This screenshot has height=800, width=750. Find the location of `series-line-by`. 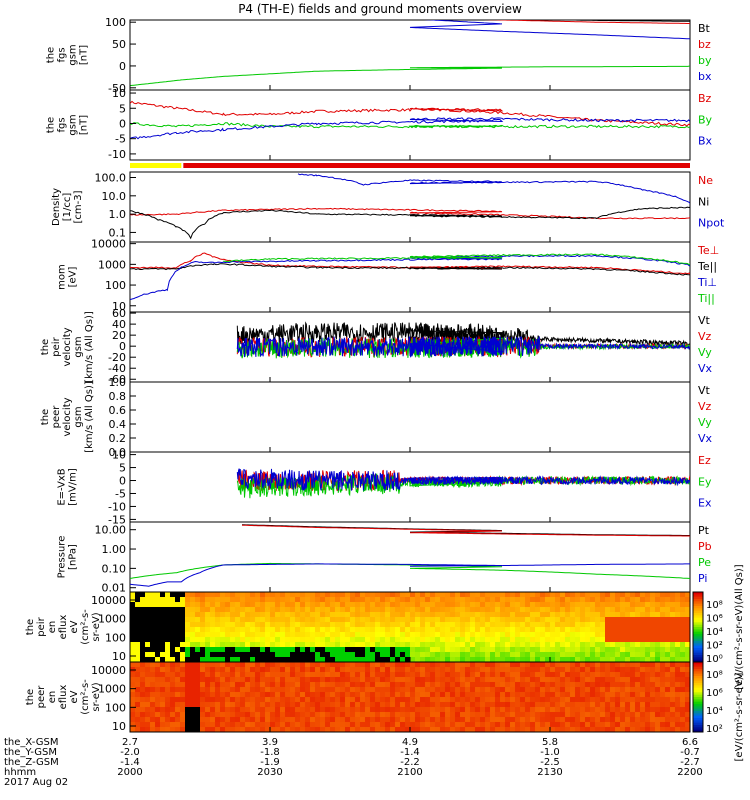

series-line-by is located at coordinates (410, 76).